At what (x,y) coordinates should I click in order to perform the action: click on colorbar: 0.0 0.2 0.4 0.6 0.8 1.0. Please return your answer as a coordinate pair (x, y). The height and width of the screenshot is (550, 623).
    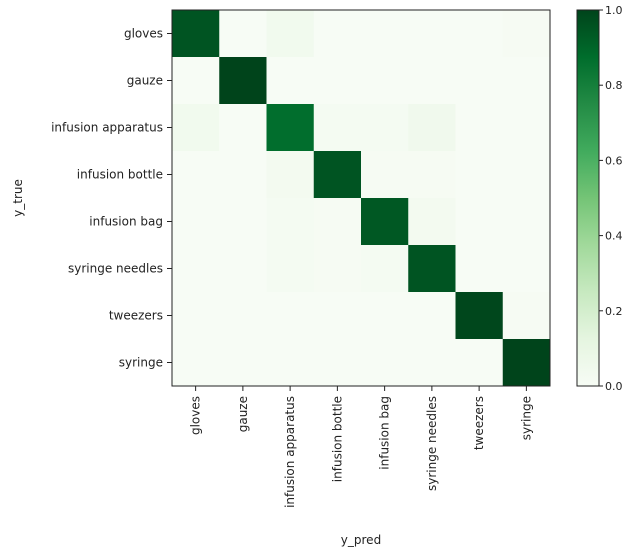
    Looking at the image, I should click on (599, 198).